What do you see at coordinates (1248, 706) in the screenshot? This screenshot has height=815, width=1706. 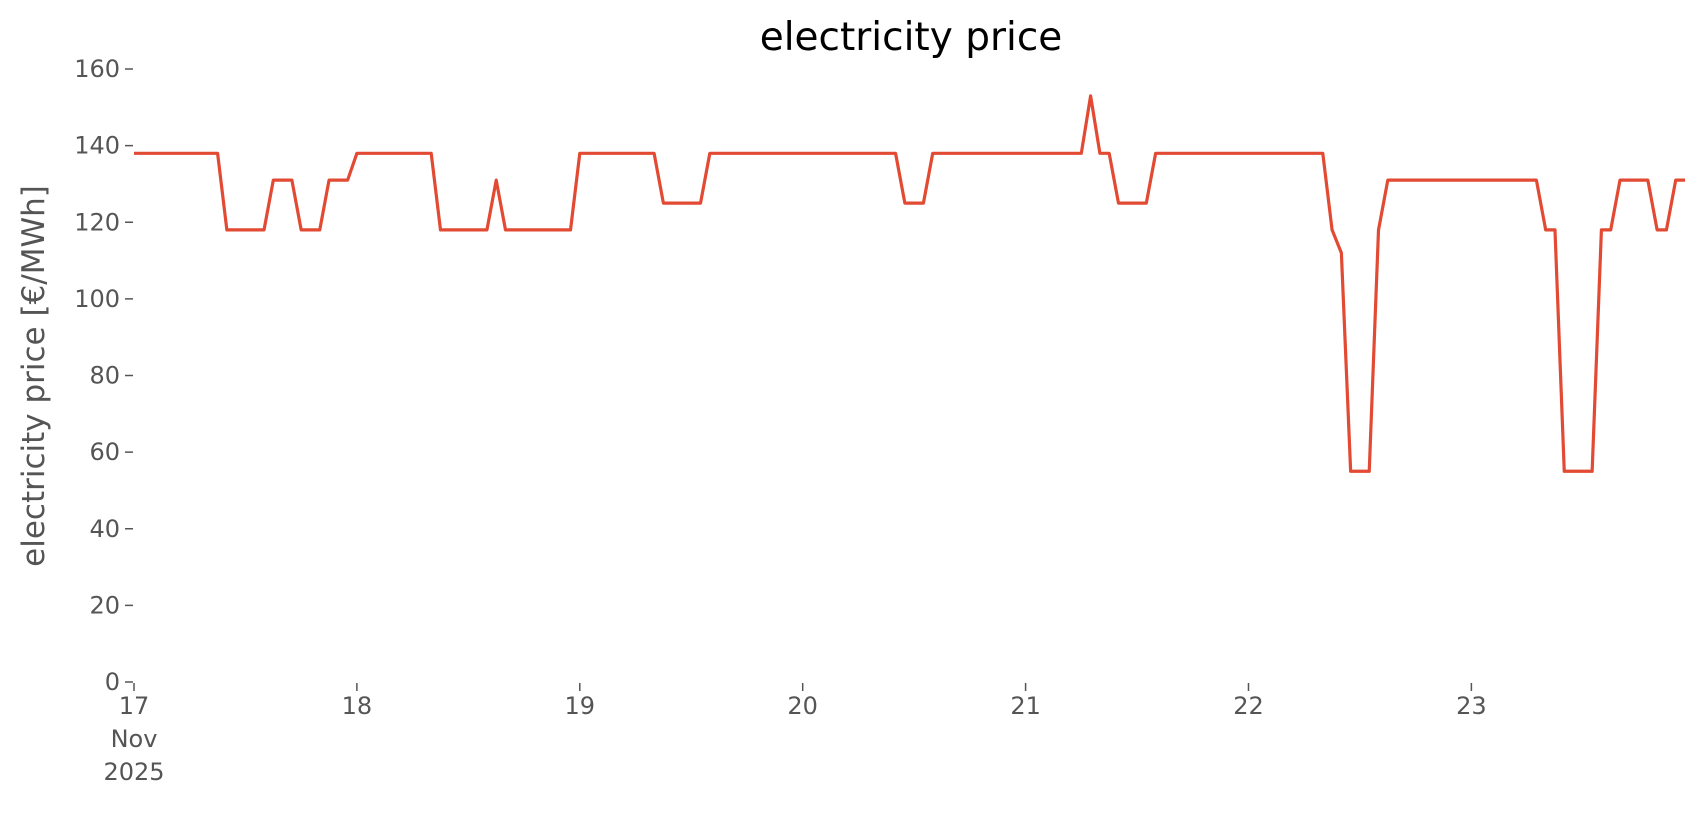 I see `x-tick-label: 22` at bounding box center [1248, 706].